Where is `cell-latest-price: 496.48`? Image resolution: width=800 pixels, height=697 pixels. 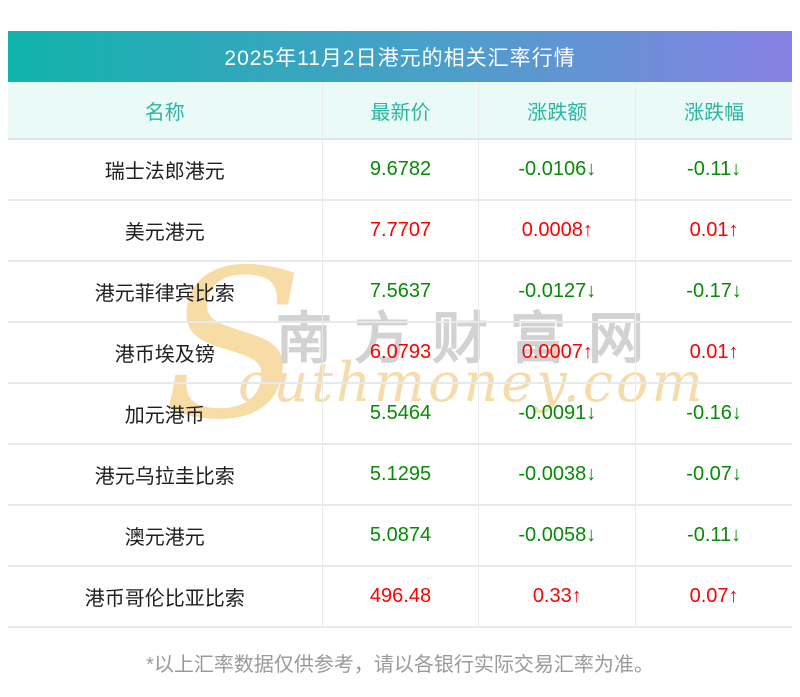
cell-latest-price: 496.48 is located at coordinates (400, 596).